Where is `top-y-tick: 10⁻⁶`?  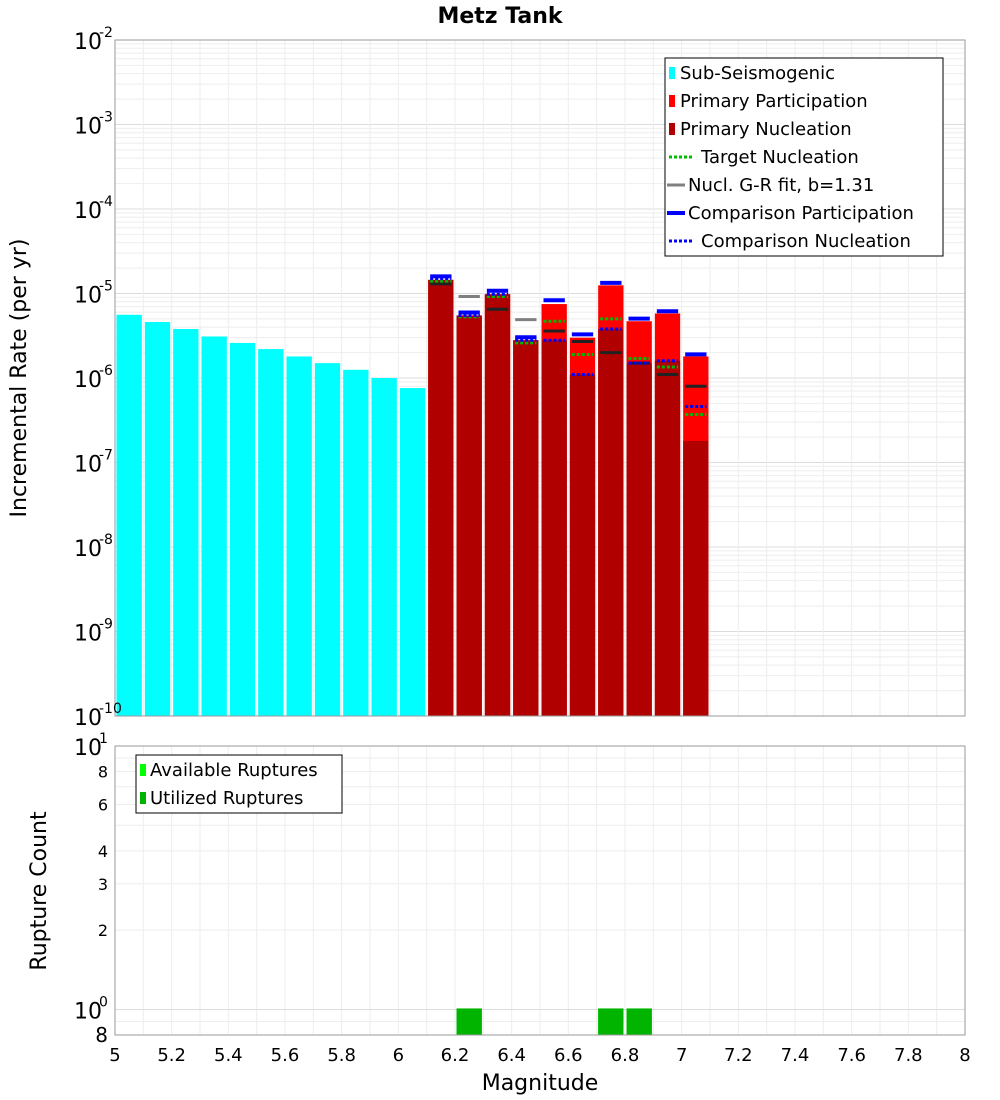 top-y-tick: 10⁻⁶ is located at coordinates (93, 378).